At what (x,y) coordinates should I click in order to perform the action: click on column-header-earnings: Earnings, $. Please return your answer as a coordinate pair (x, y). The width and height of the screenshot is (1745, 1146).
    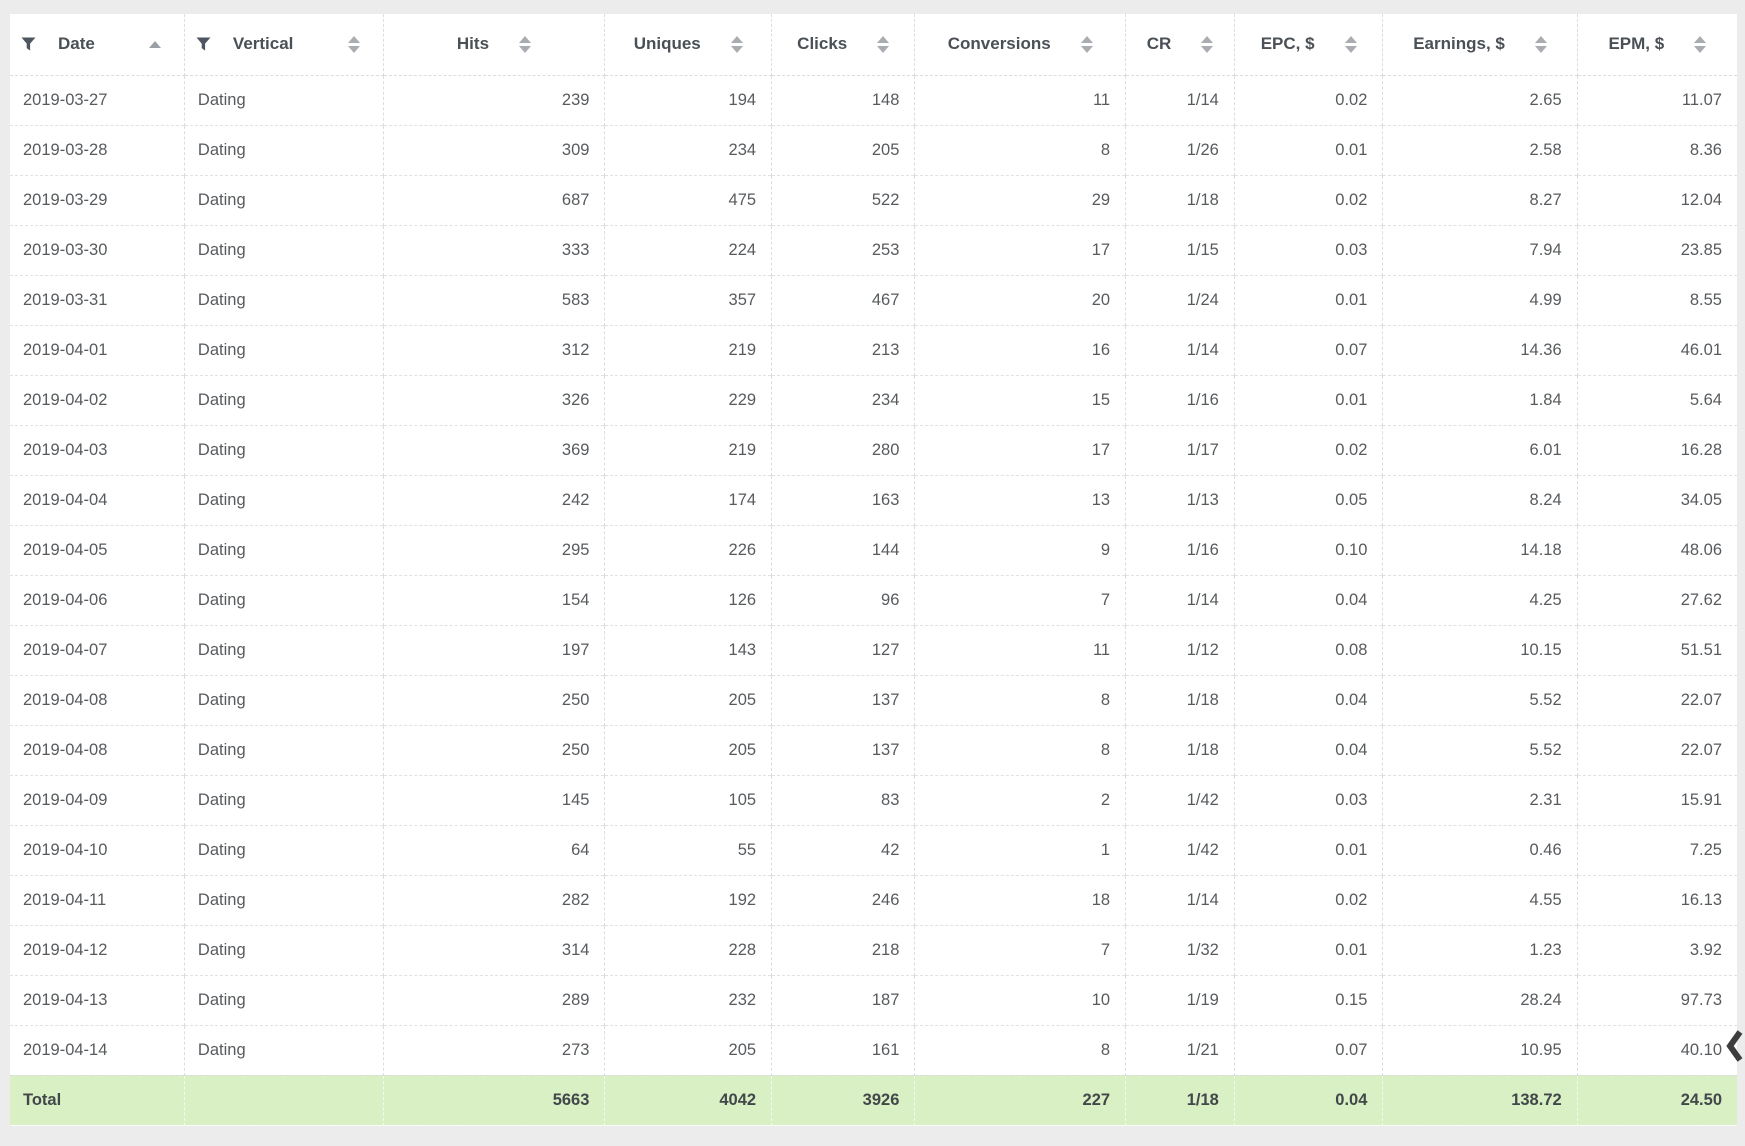
    Looking at the image, I should click on (1480, 45).